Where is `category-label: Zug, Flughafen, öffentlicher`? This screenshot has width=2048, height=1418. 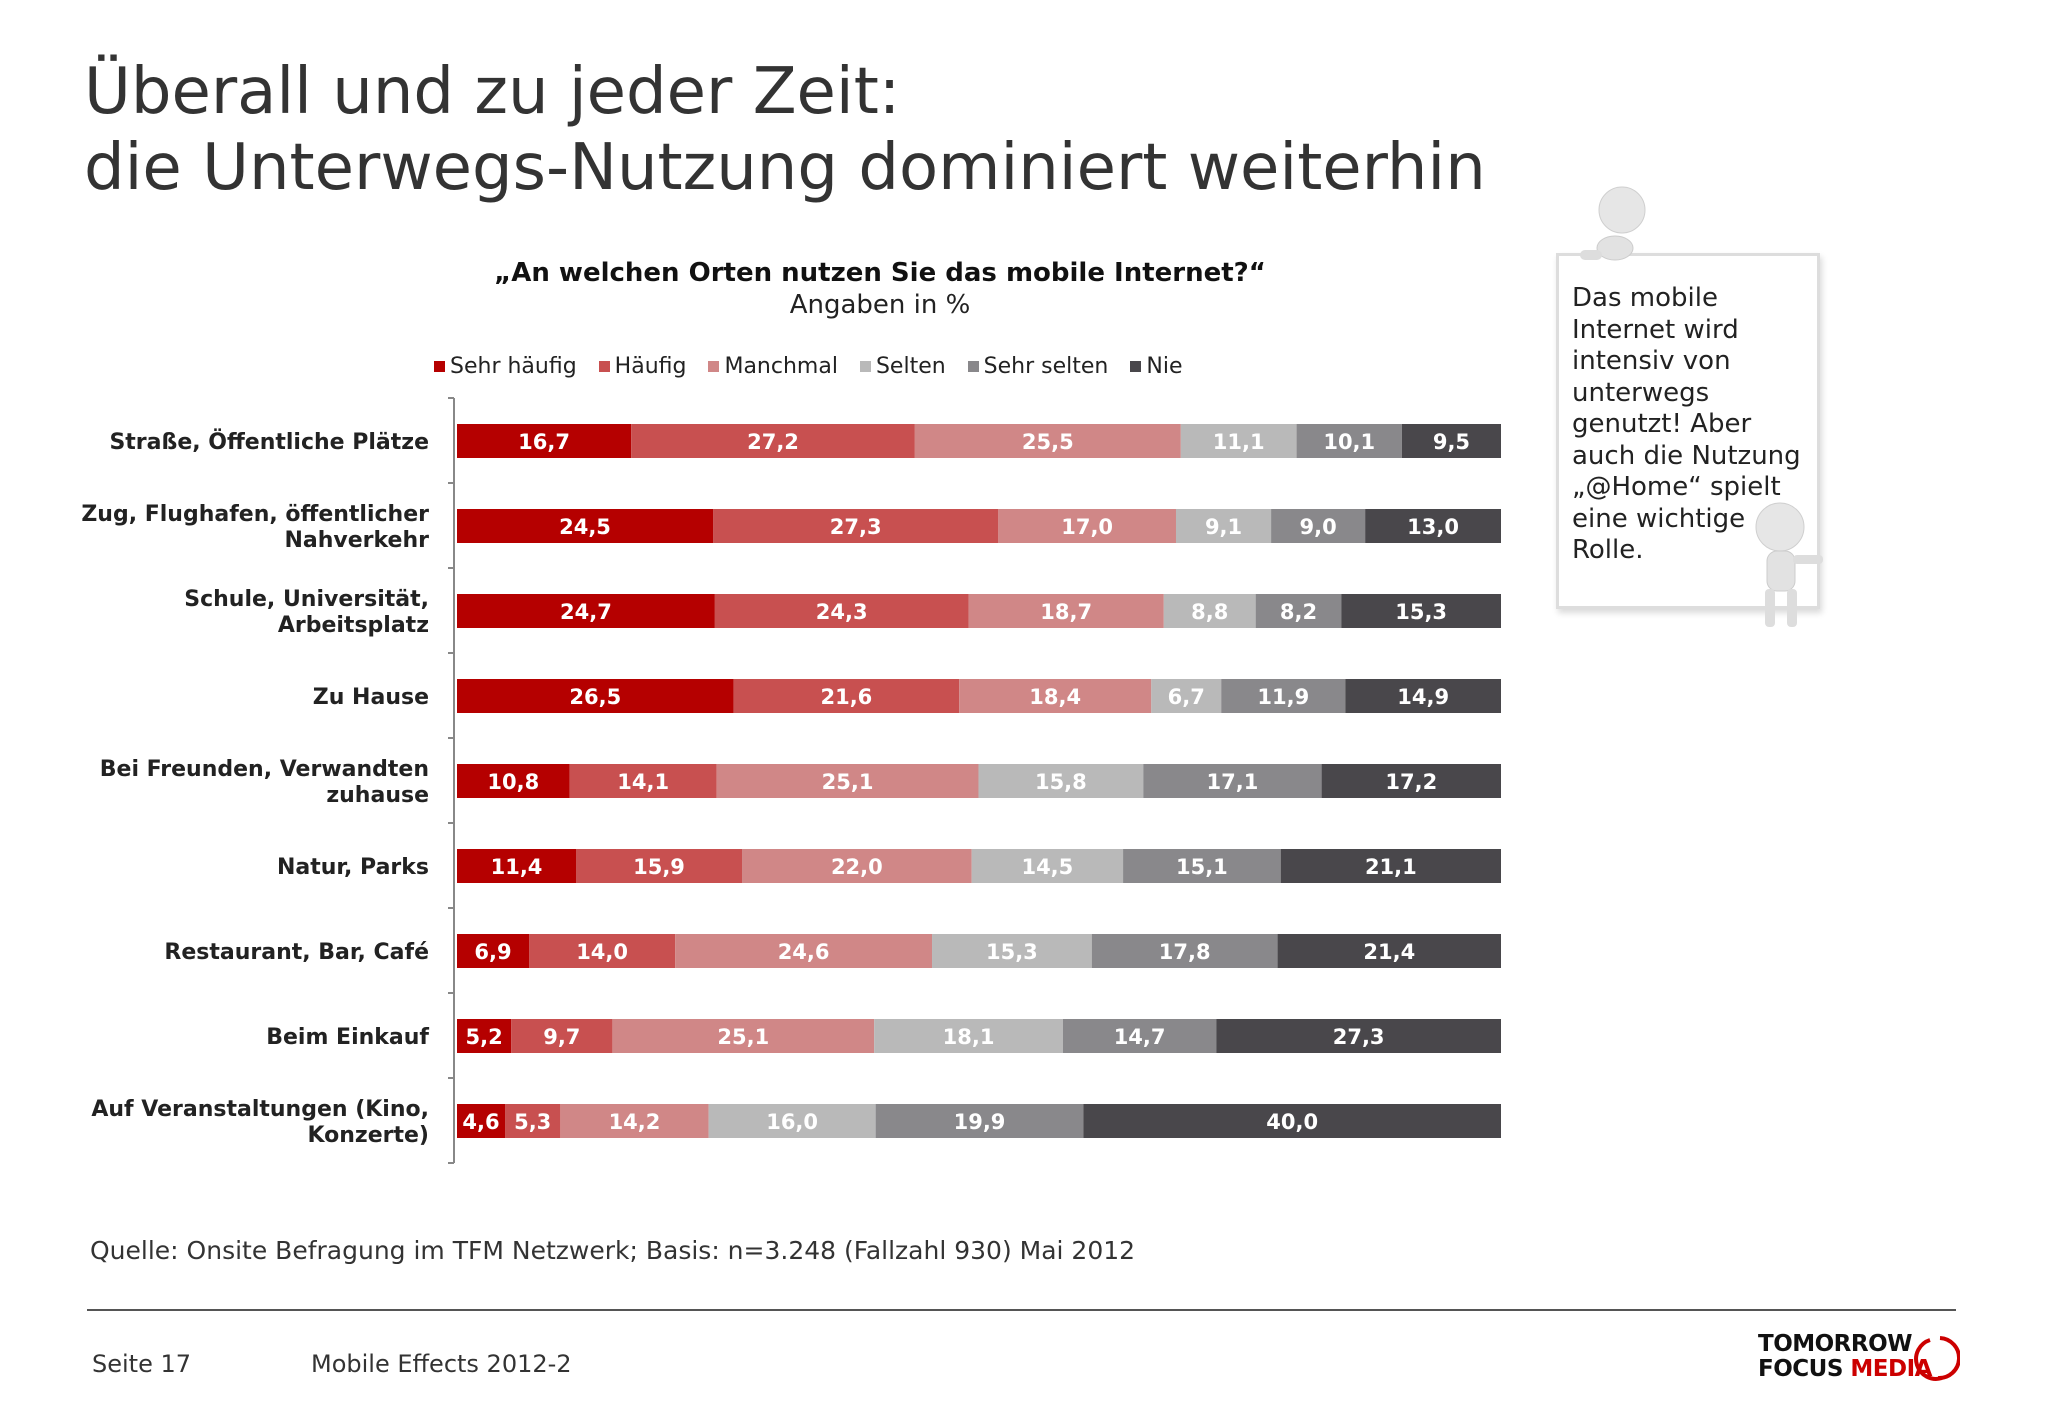 category-label: Zug, Flughafen, öffentlicher is located at coordinates (255, 514).